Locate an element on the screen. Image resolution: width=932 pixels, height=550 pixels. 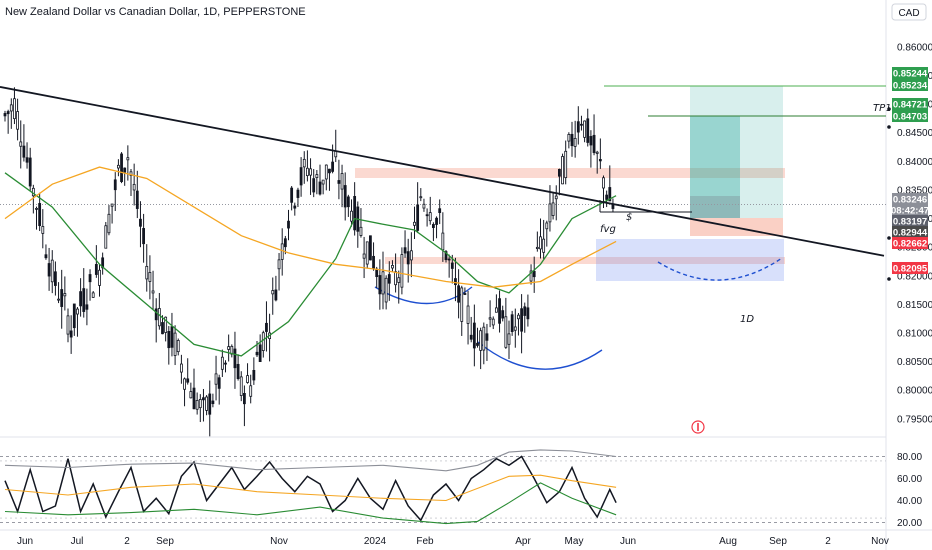
currency-badge: CAD is located at coordinates (909, 12).